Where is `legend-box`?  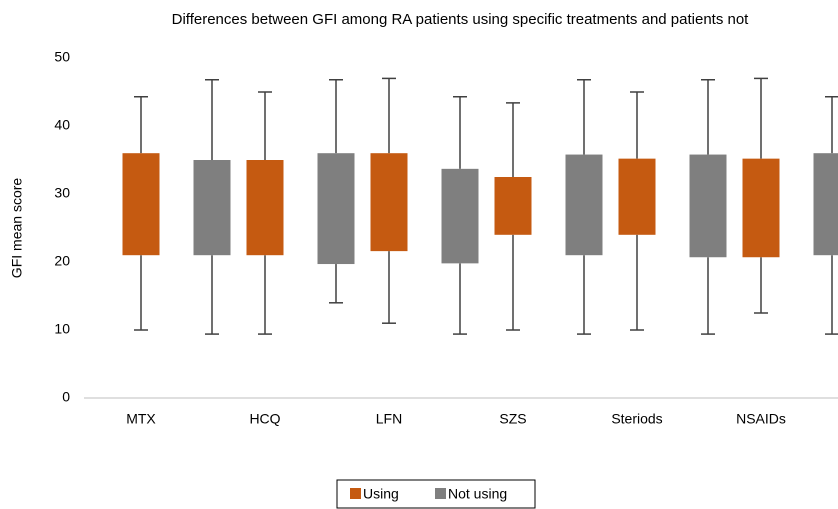
legend-box is located at coordinates (436, 494).